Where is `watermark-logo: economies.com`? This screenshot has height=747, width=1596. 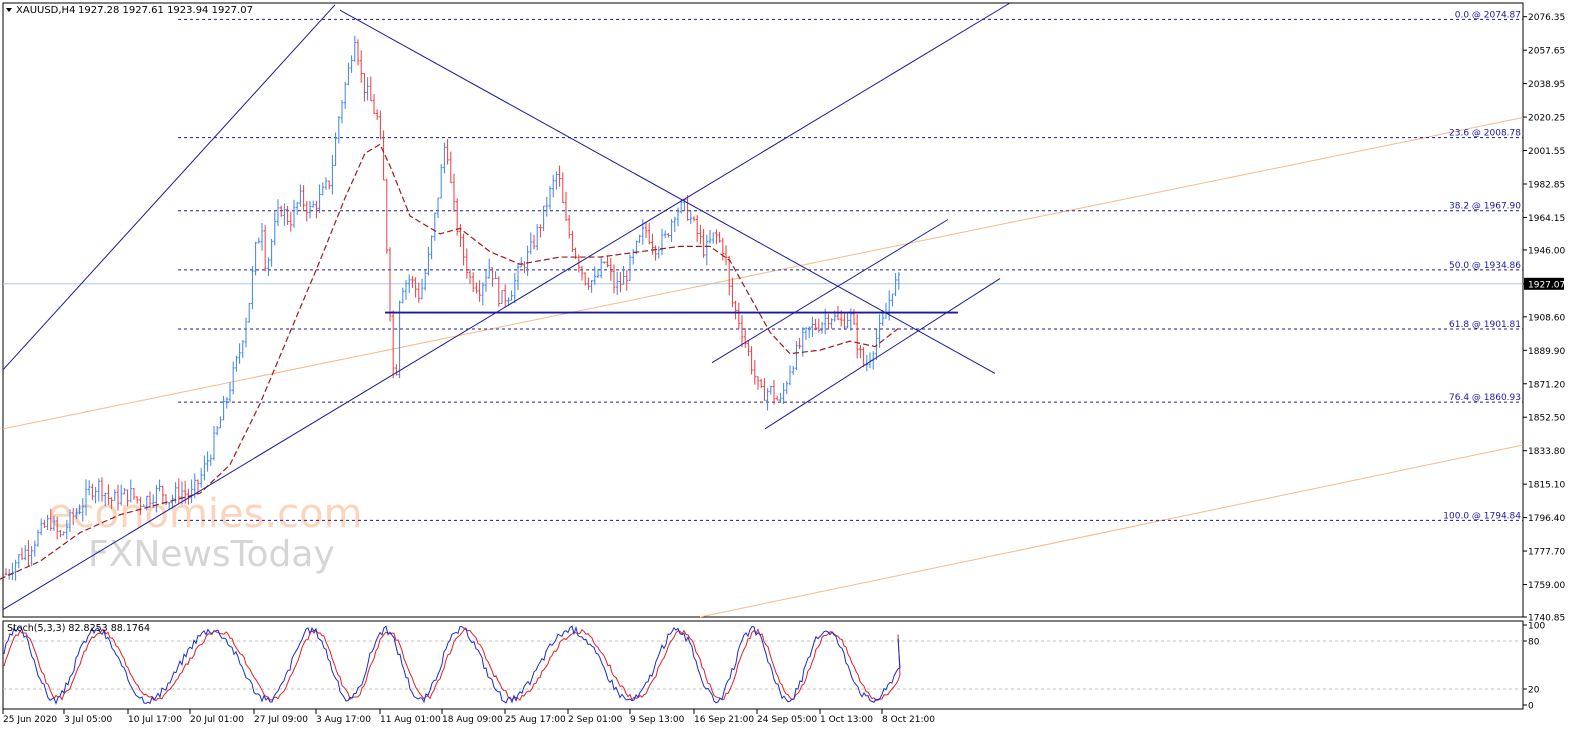 watermark-logo: economies.com is located at coordinates (205, 514).